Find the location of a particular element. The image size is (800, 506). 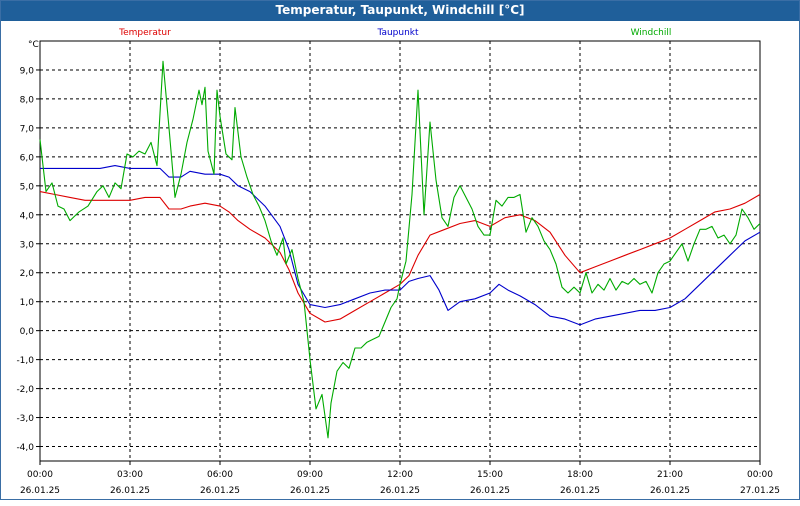

x-tick-time-label: 15:00 is located at coordinates (490, 475).